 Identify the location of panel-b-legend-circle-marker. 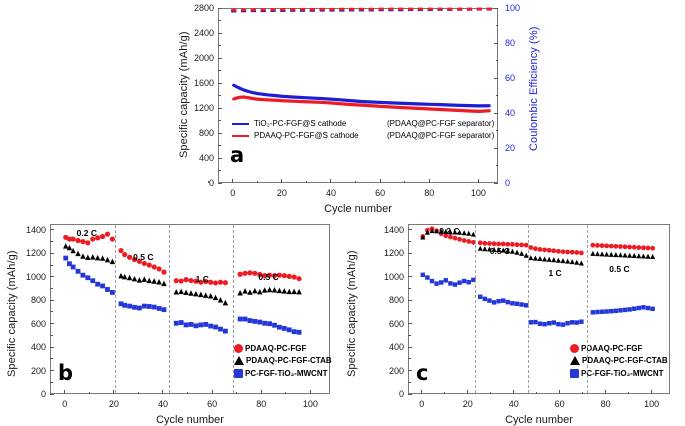
(238, 348).